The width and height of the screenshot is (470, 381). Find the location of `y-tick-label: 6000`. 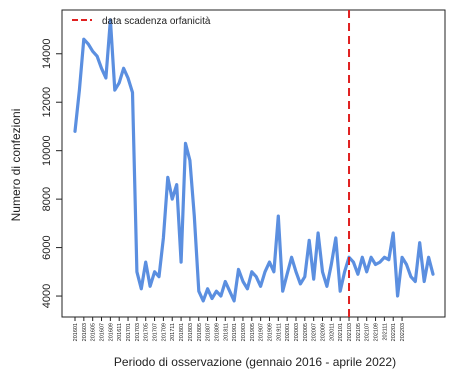

y-tick-label: 6000 is located at coordinates (47, 247).